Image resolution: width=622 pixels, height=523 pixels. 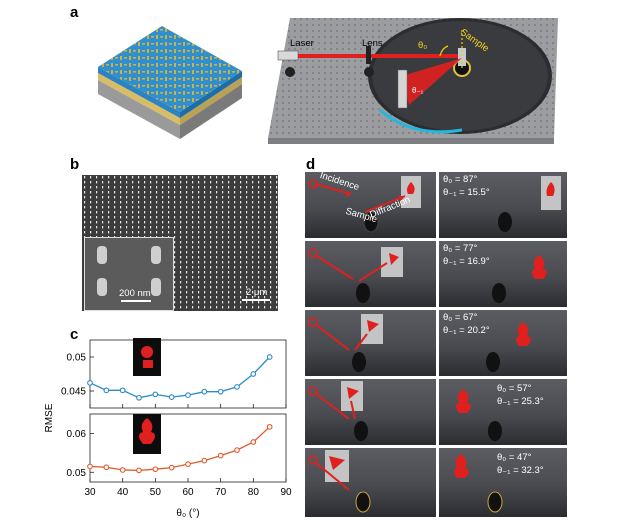 What do you see at coordinates (503, 412) in the screenshot?
I see `photo-right-4: θ₀ = 57° θ₋₁ = 25.3°` at bounding box center [503, 412].